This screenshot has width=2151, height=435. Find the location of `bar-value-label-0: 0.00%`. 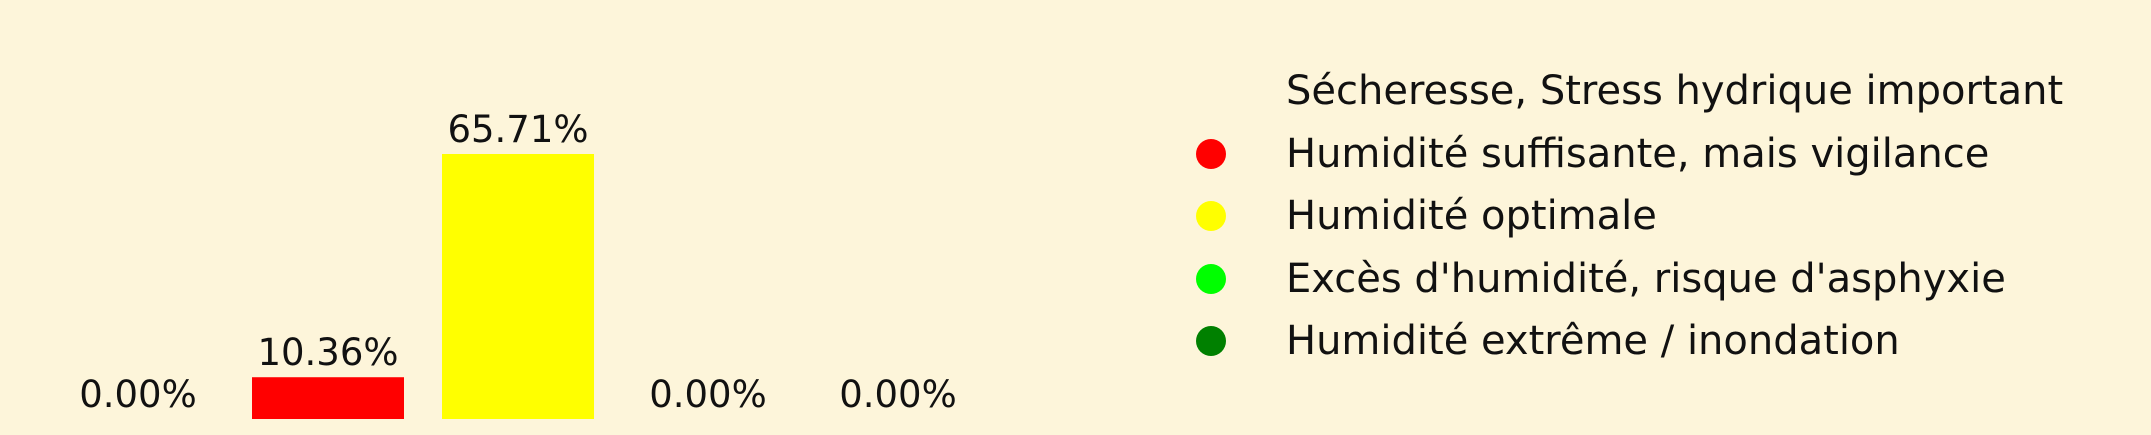

bar-value-label-0: 0.00% is located at coordinates (138, 394).